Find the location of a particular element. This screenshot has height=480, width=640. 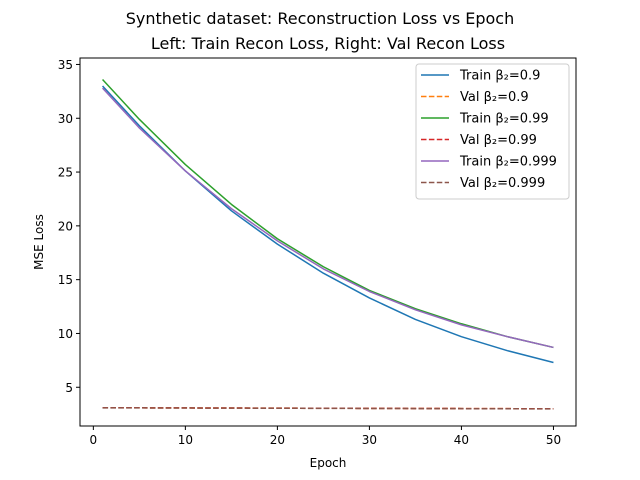

legend-label: Val β₂=0.999 is located at coordinates (502, 183).